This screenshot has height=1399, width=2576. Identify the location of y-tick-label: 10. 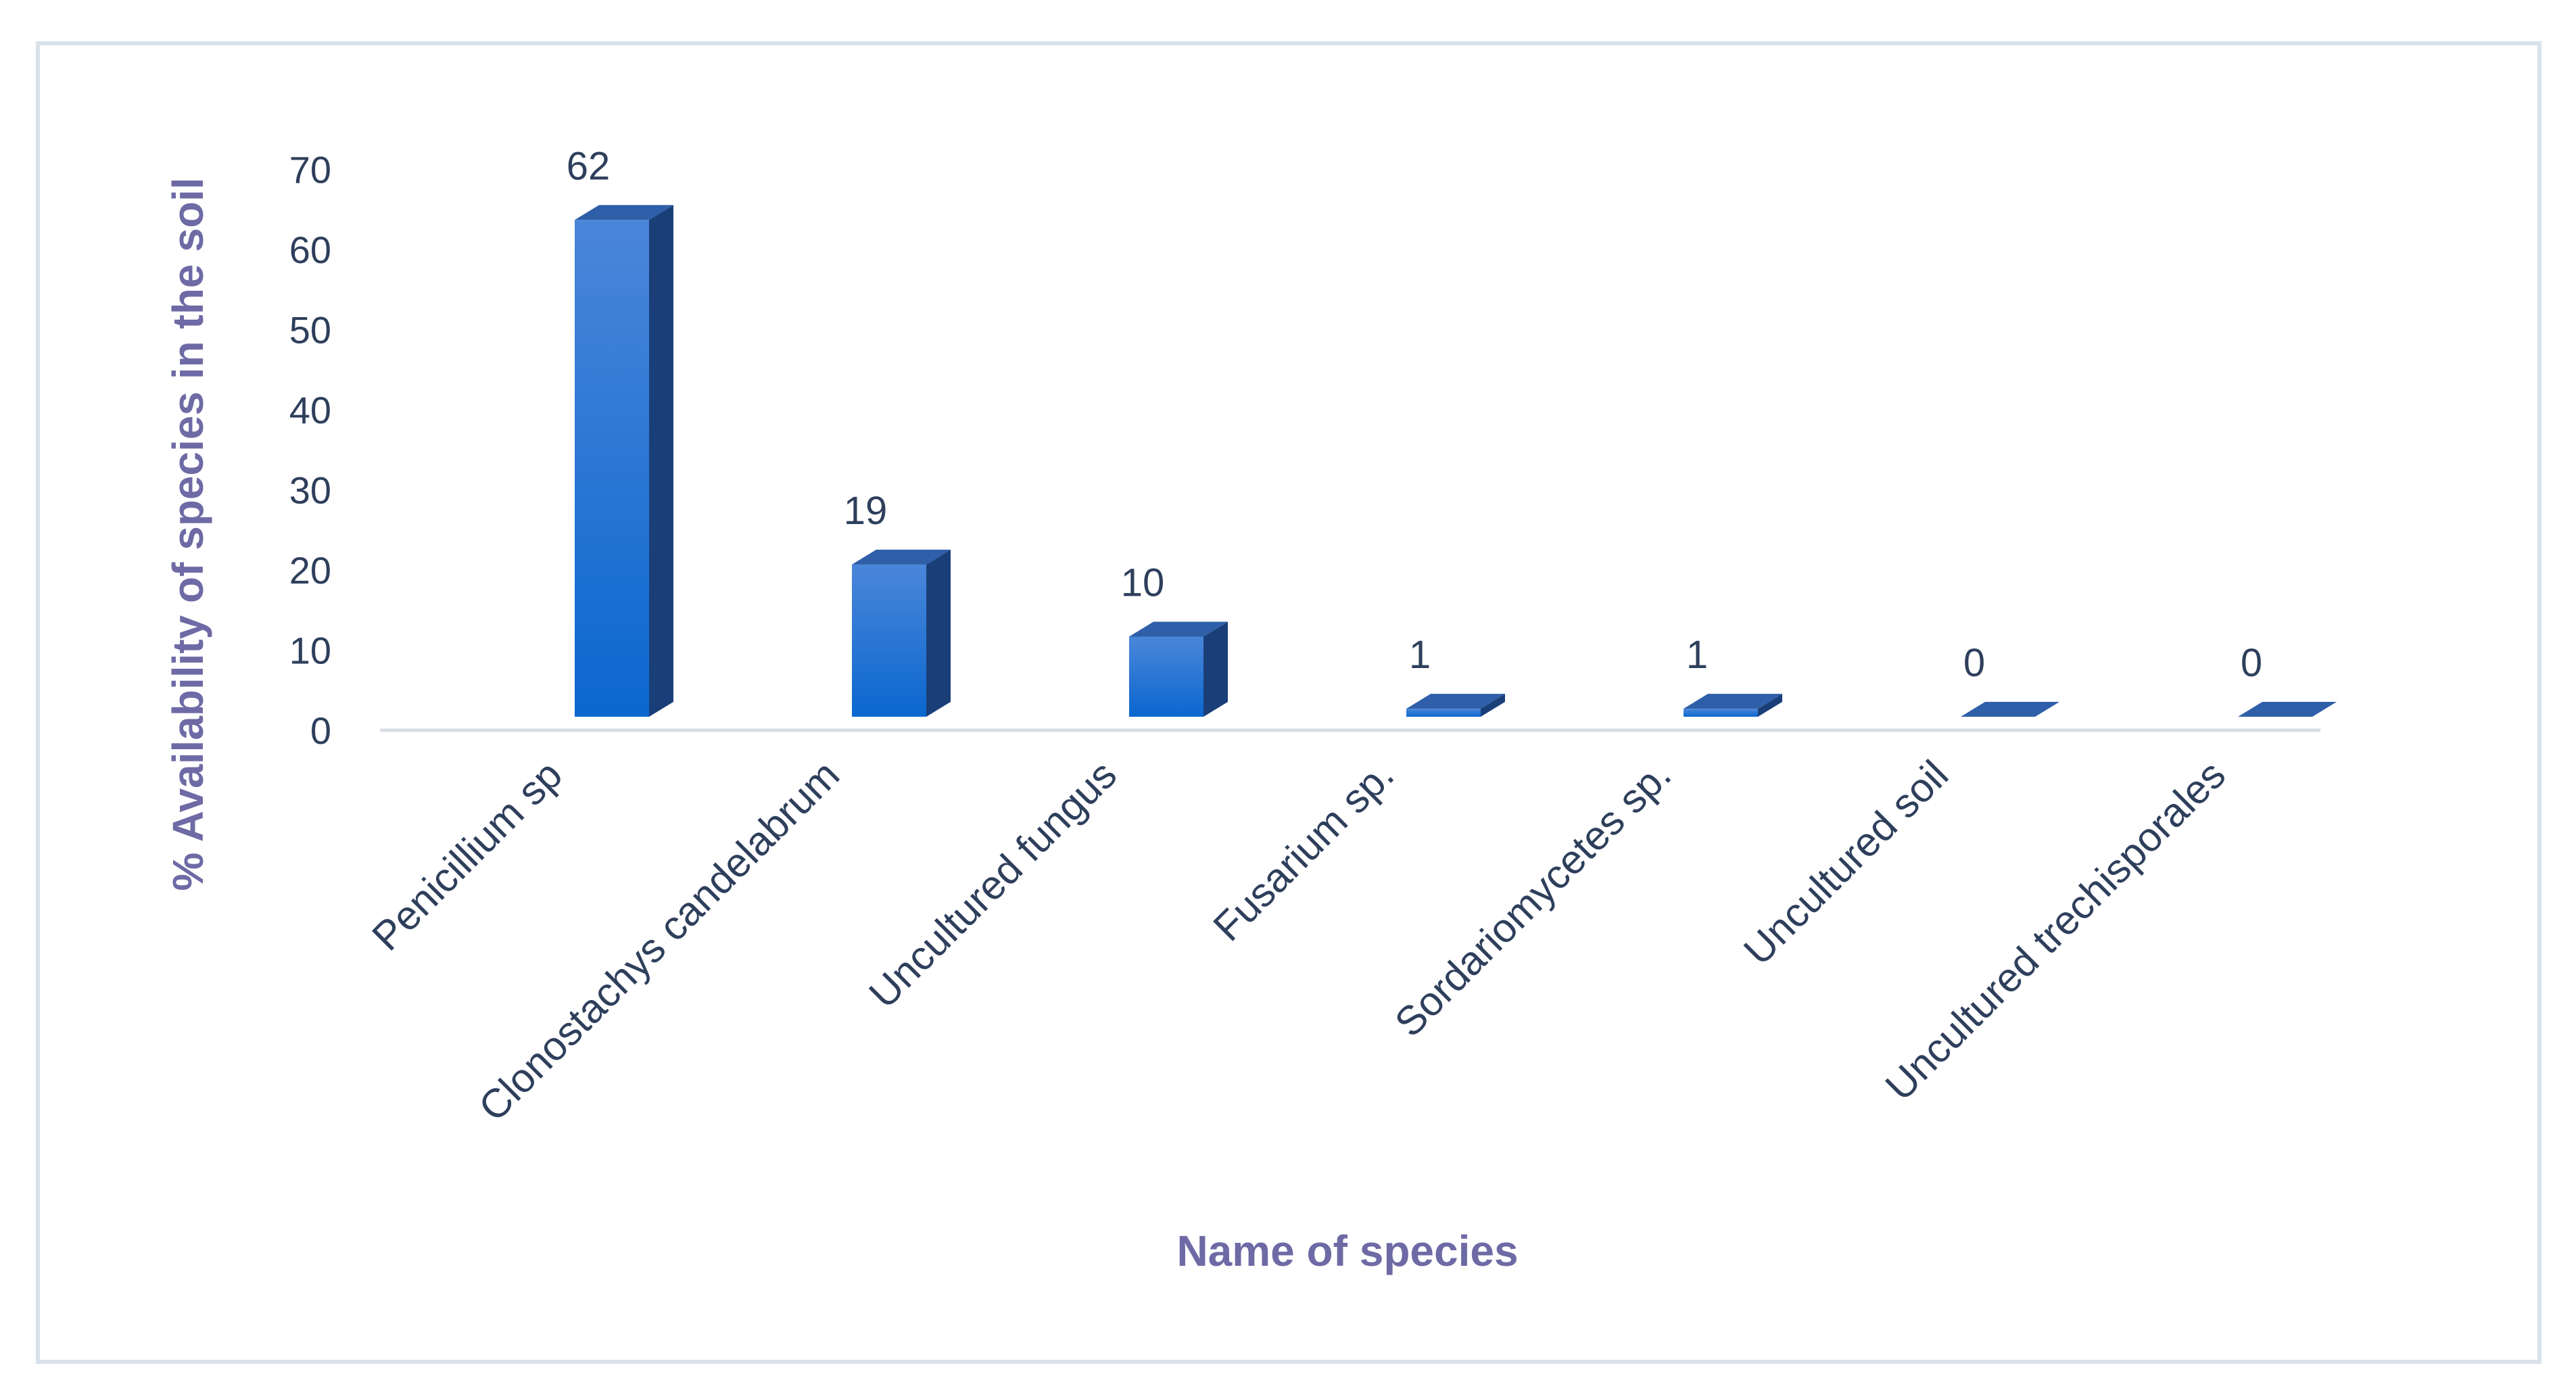
(310, 651).